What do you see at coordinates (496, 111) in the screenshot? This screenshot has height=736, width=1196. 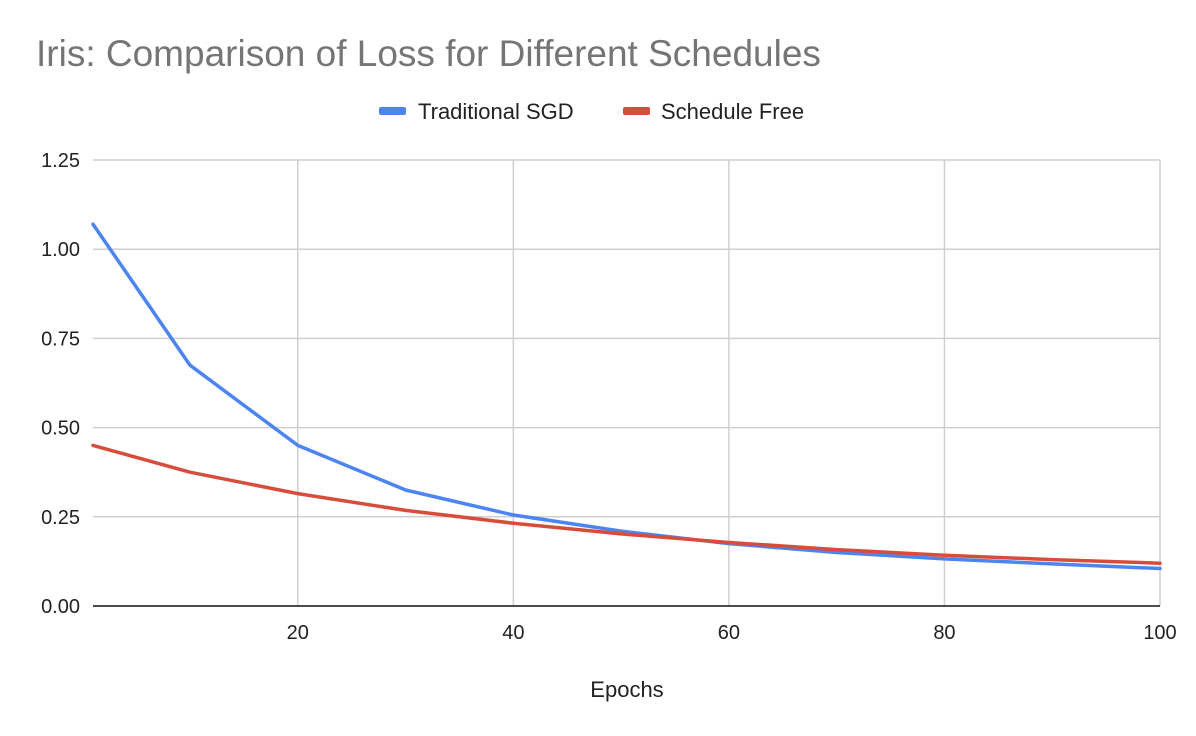 I see `legend-label-traditional-sgd: Traditional SGD` at bounding box center [496, 111].